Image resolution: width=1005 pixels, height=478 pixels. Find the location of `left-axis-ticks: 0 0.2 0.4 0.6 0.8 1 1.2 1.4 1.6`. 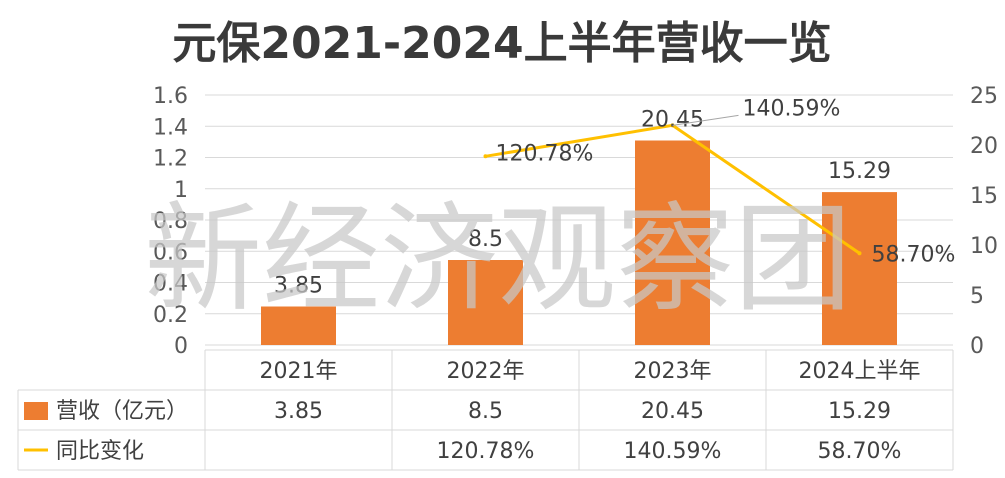

left-axis-ticks: 0 0.2 0.4 0.6 0.8 1 1.2 1.4 1.6 is located at coordinates (170, 221).